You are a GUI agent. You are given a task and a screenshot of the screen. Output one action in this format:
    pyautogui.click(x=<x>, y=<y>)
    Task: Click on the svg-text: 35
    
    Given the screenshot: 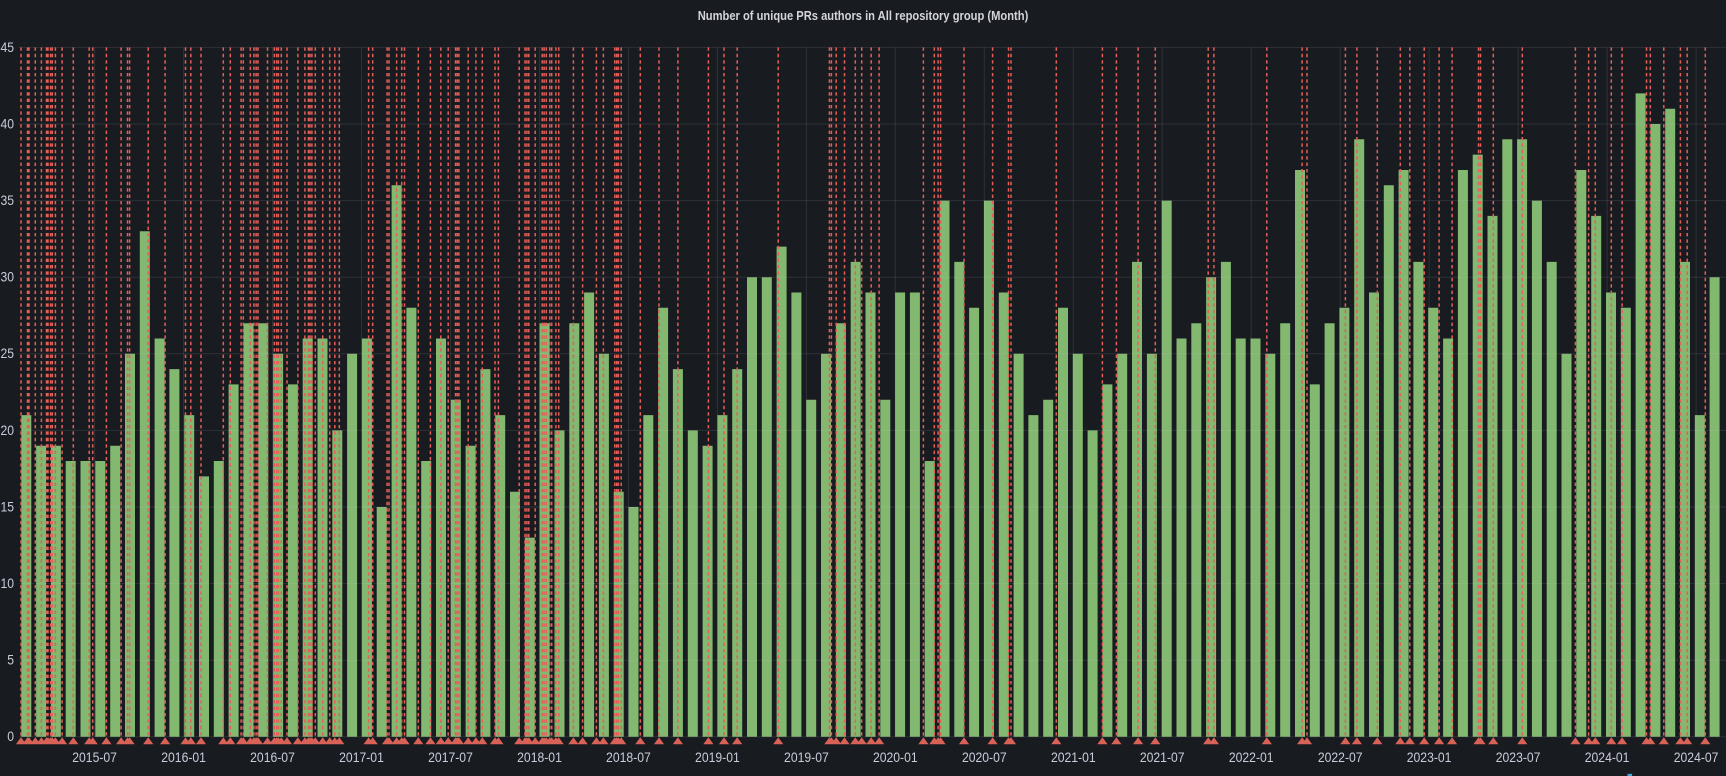 What is the action you would take?
    pyautogui.click(x=7, y=200)
    